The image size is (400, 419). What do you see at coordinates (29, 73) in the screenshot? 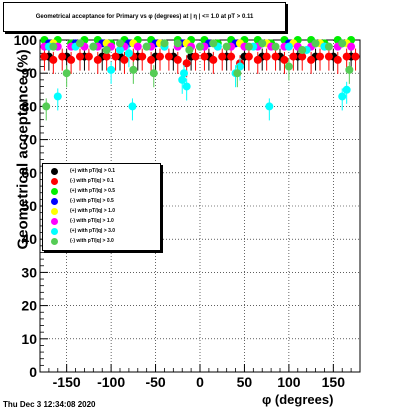
I see `y-tick-label: 90` at bounding box center [29, 73].